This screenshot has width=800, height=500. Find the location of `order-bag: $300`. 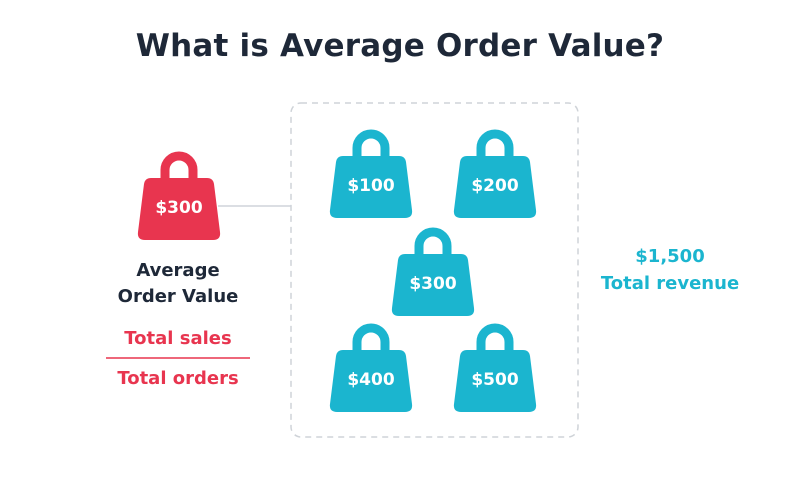

order-bag: $300 is located at coordinates (433, 270).